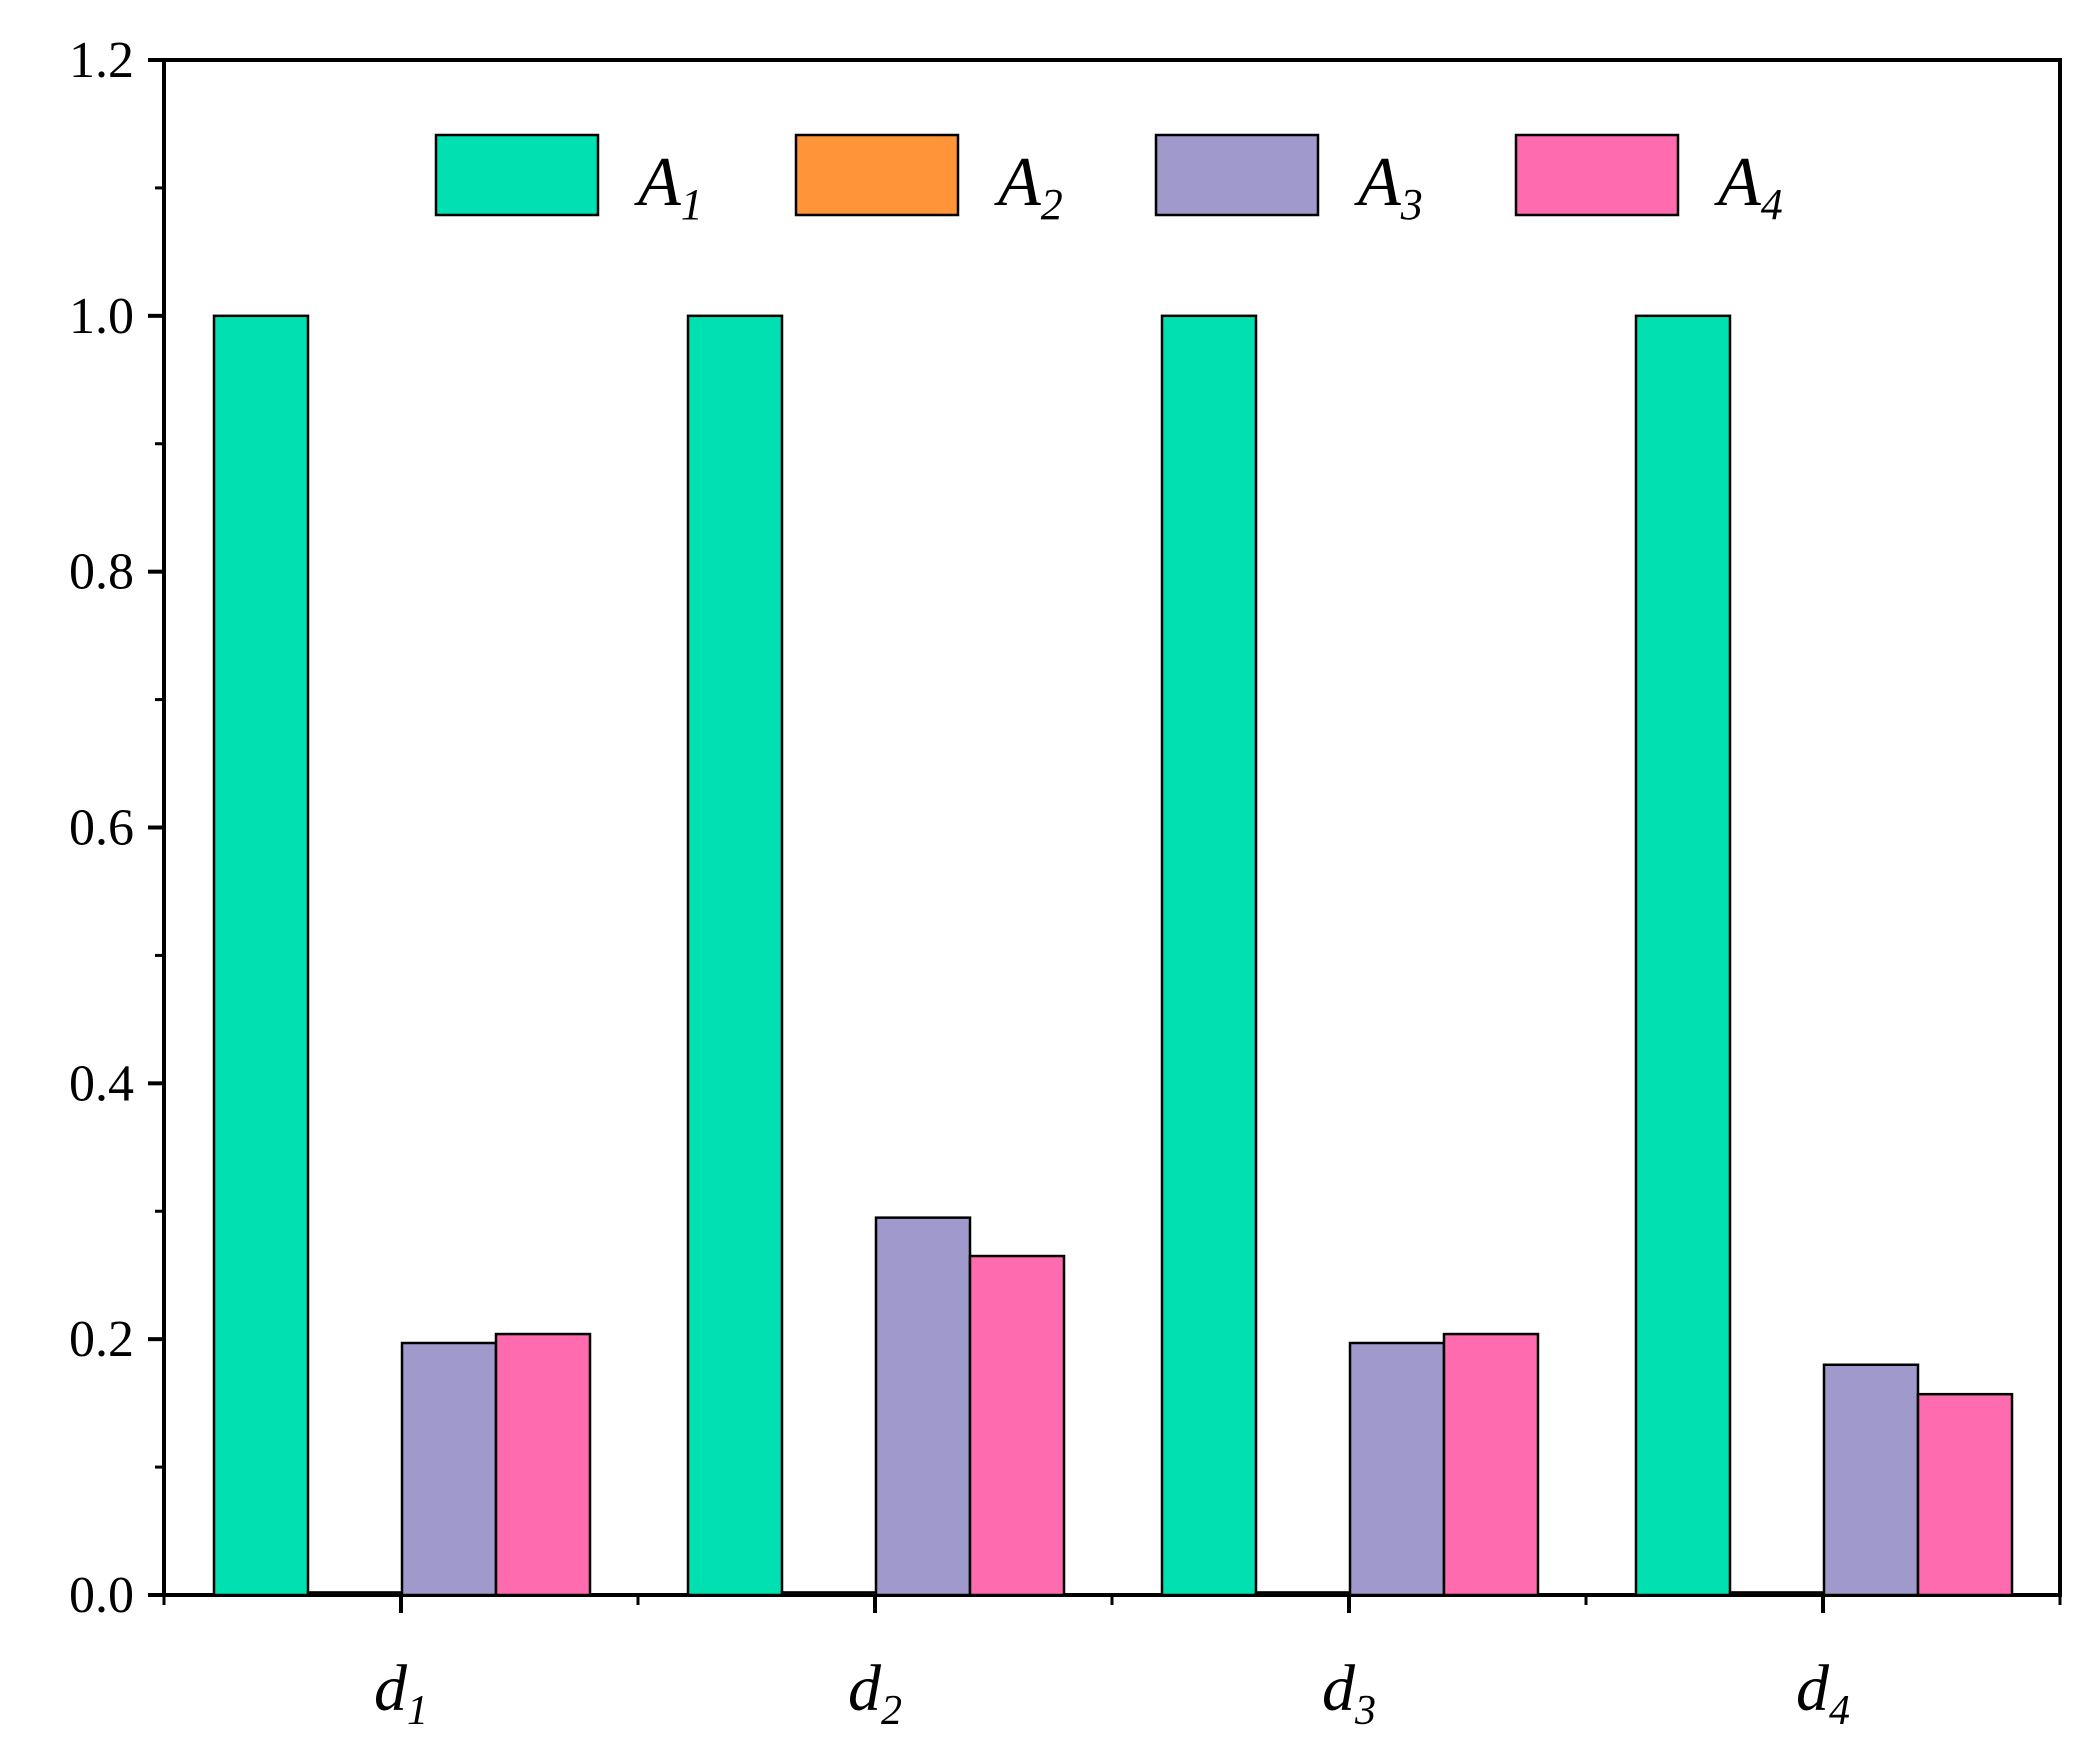 Image resolution: width=2095 pixels, height=1742 pixels. What do you see at coordinates (1965, 1494) in the screenshot?
I see `bar-A4-d4` at bounding box center [1965, 1494].